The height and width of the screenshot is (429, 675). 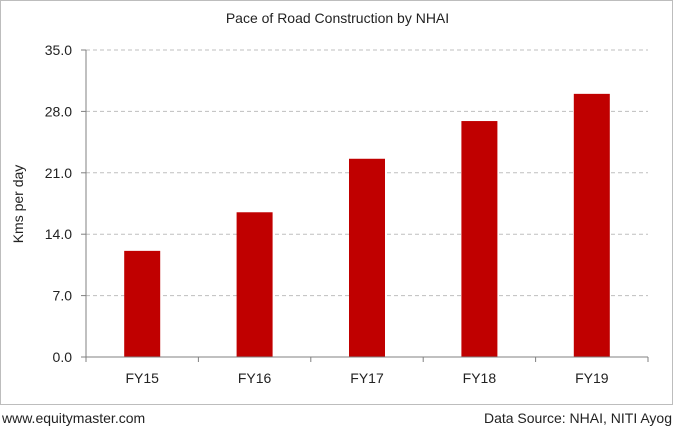 What do you see at coordinates (577, 418) in the screenshot?
I see `data-source: Data Source: NHAI, NITI Ayog` at bounding box center [577, 418].